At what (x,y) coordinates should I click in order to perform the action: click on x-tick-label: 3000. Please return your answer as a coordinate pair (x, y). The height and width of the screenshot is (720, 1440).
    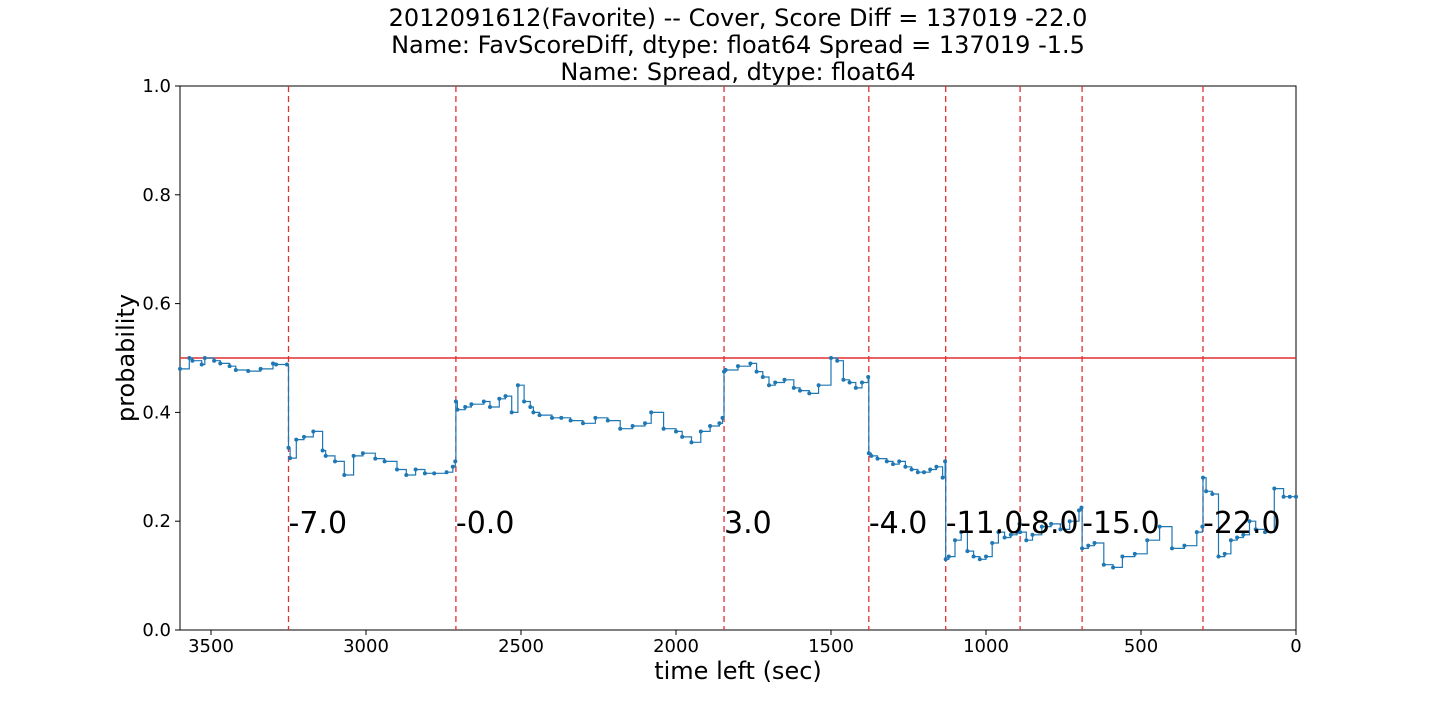
    Looking at the image, I should click on (366, 646).